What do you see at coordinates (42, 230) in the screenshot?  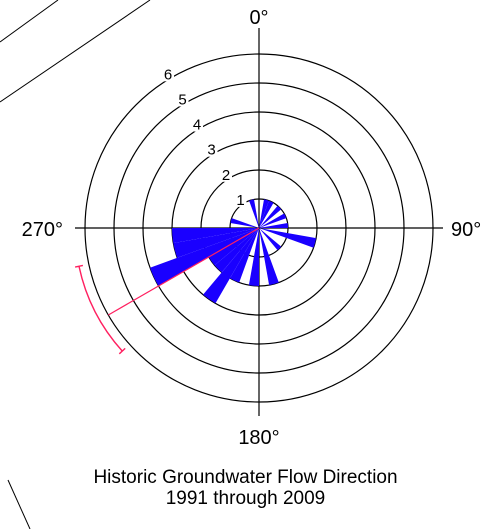 I see `direction-label-3: 270°` at bounding box center [42, 230].